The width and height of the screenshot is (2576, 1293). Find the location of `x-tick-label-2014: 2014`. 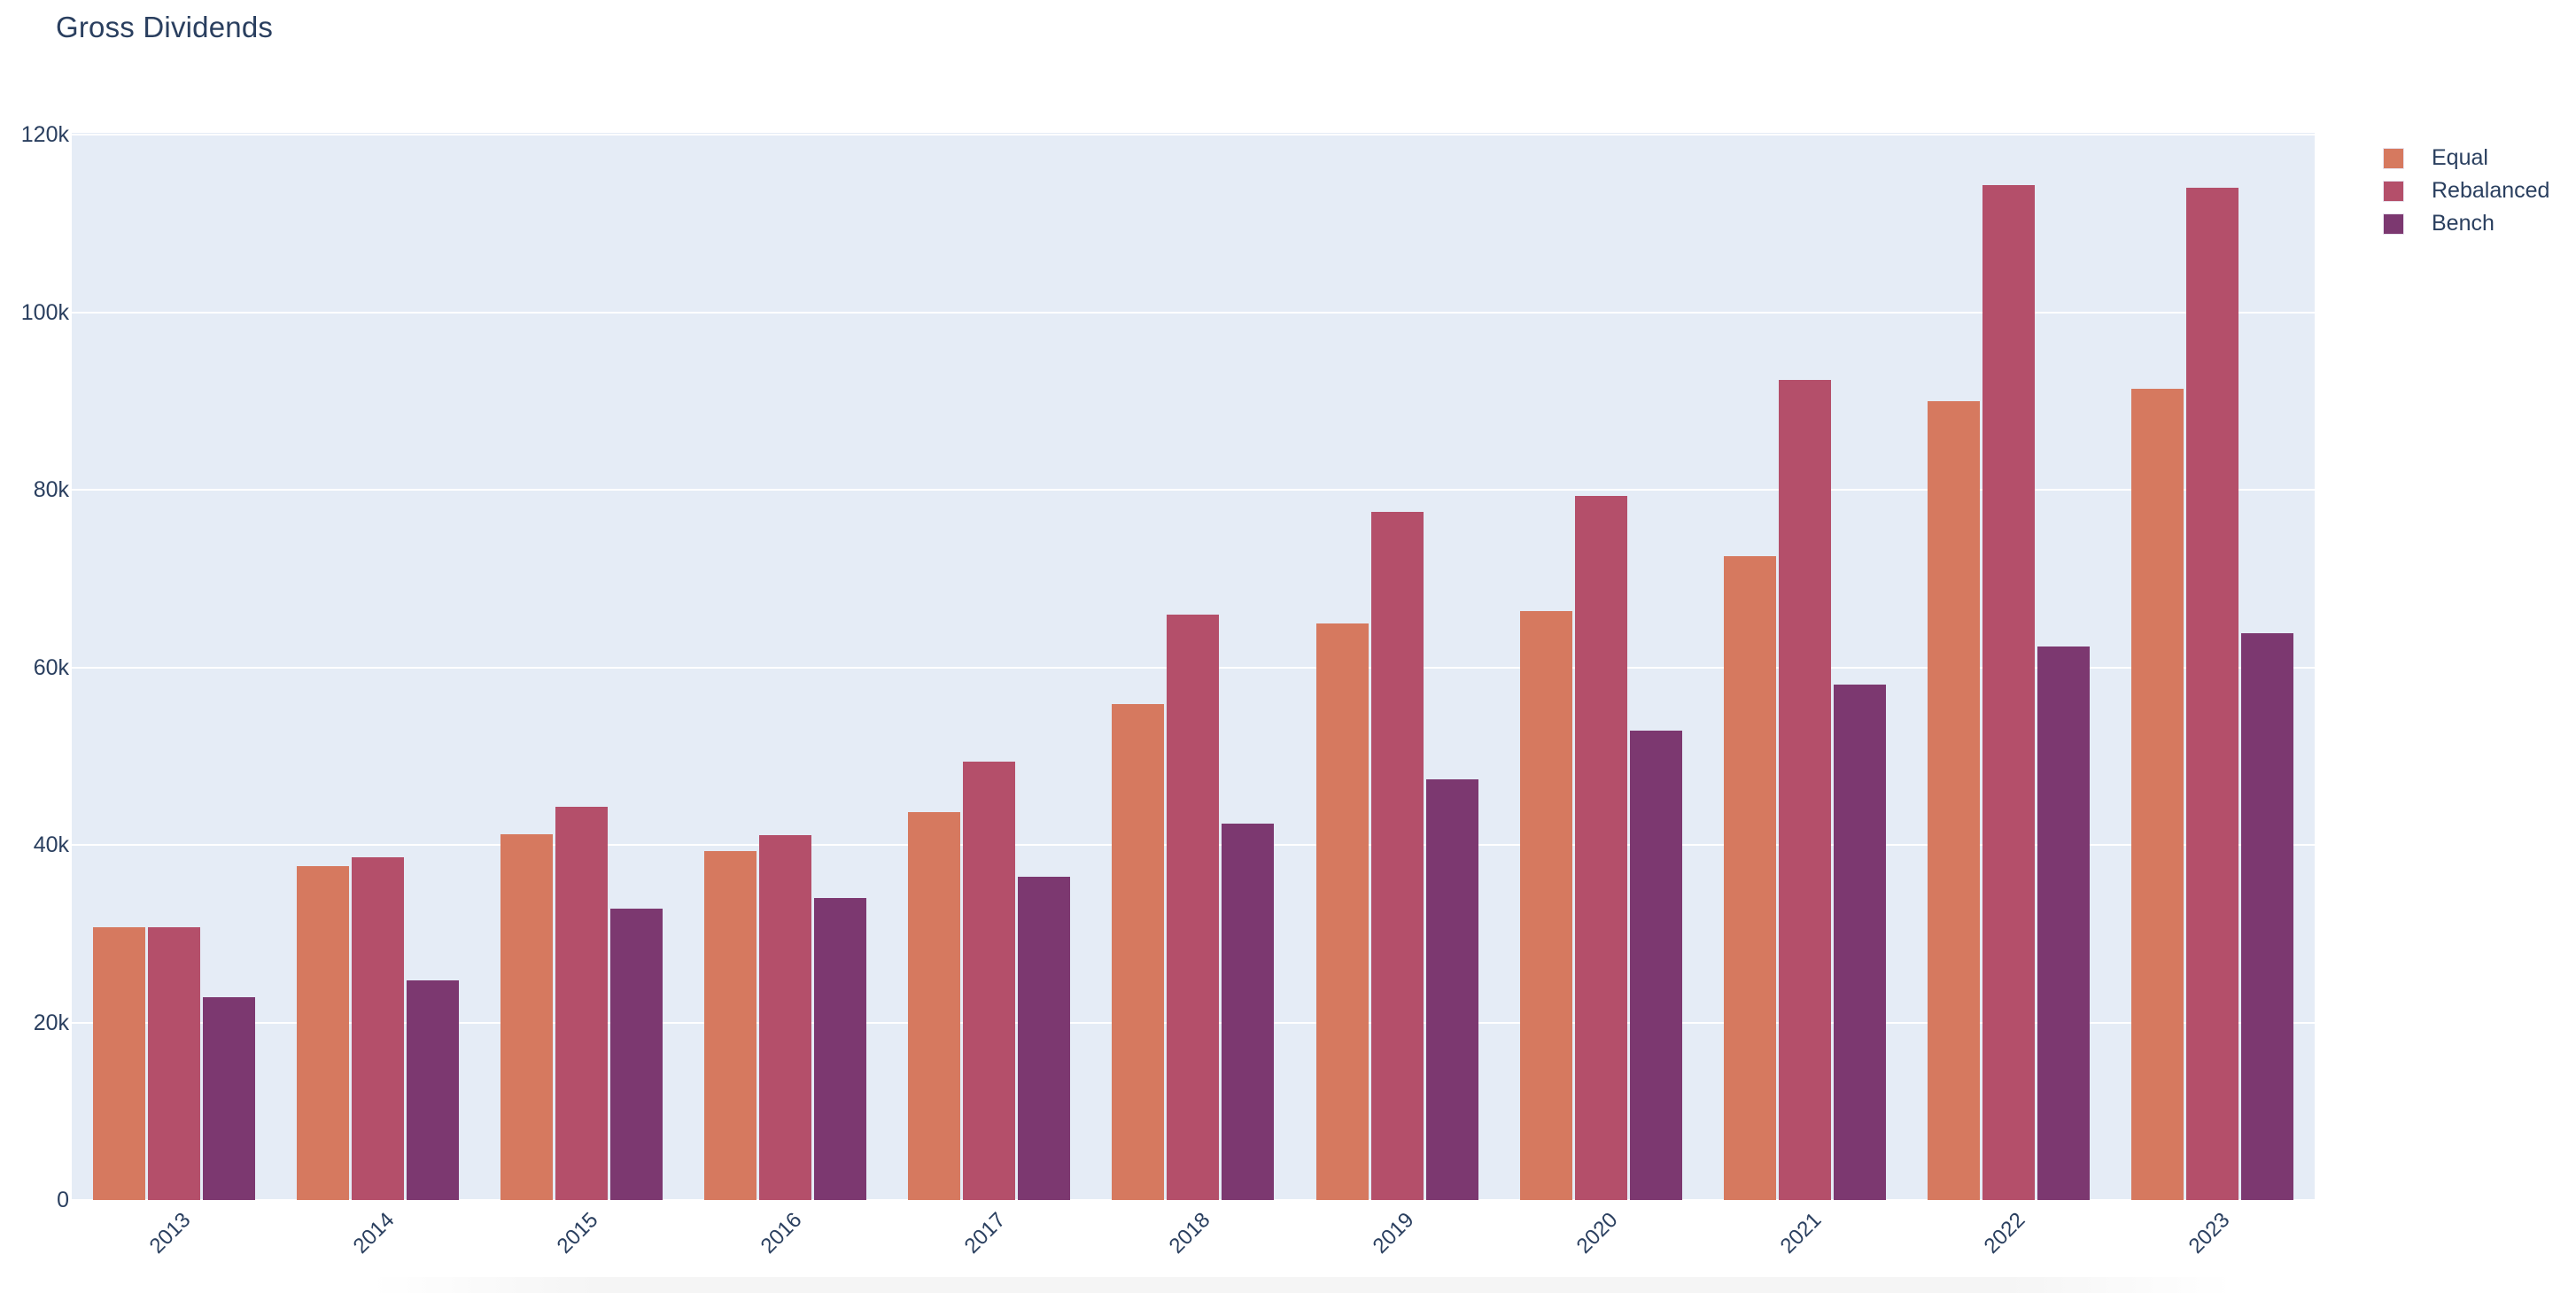

x-tick-label-2014: 2014 is located at coordinates (374, 1233).